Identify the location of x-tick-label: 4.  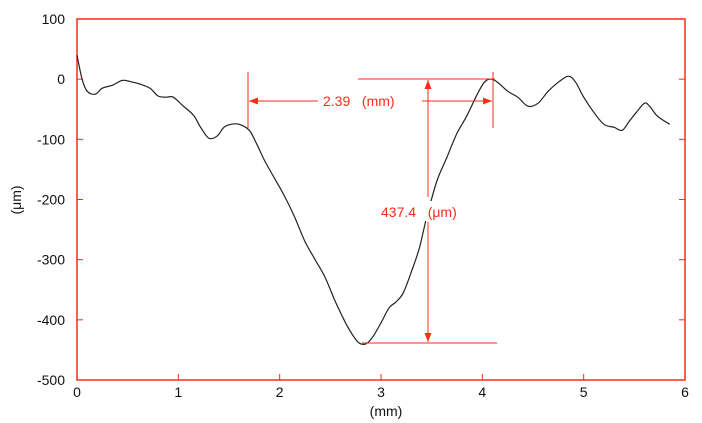
(482, 392).